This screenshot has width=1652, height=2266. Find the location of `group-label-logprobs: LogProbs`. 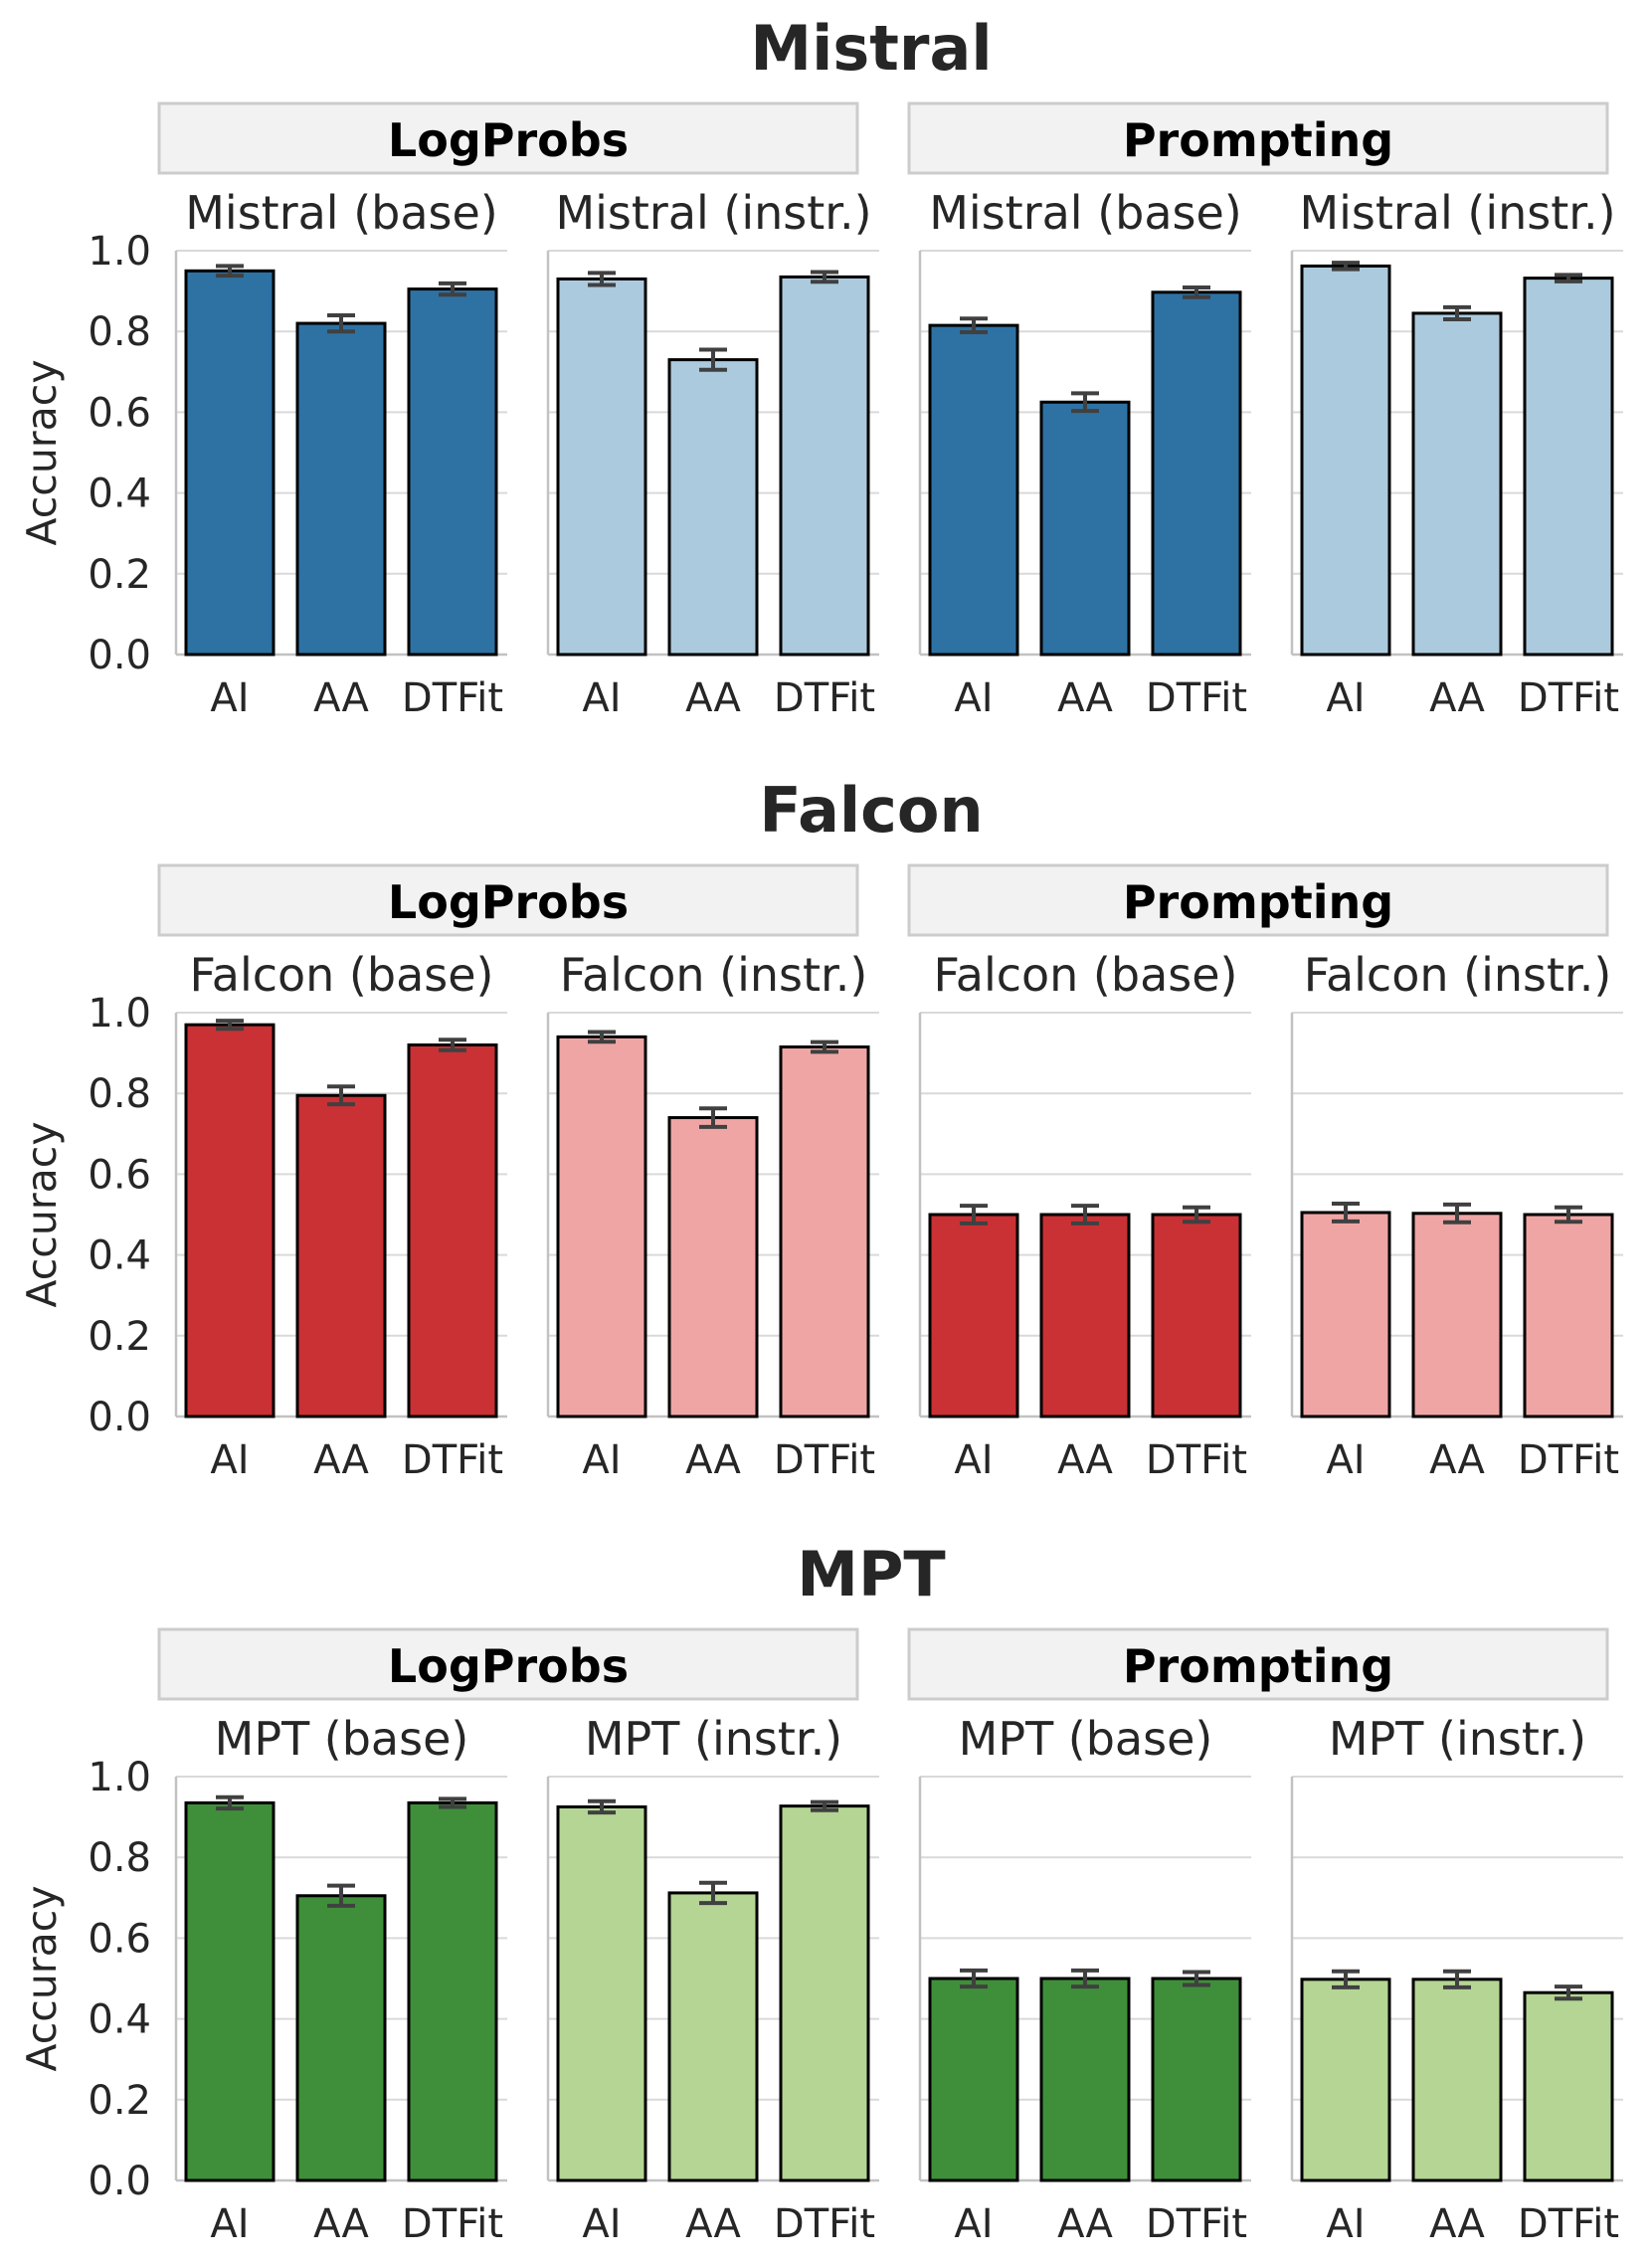

group-label-logprobs: LogProbs is located at coordinates (508, 1666).